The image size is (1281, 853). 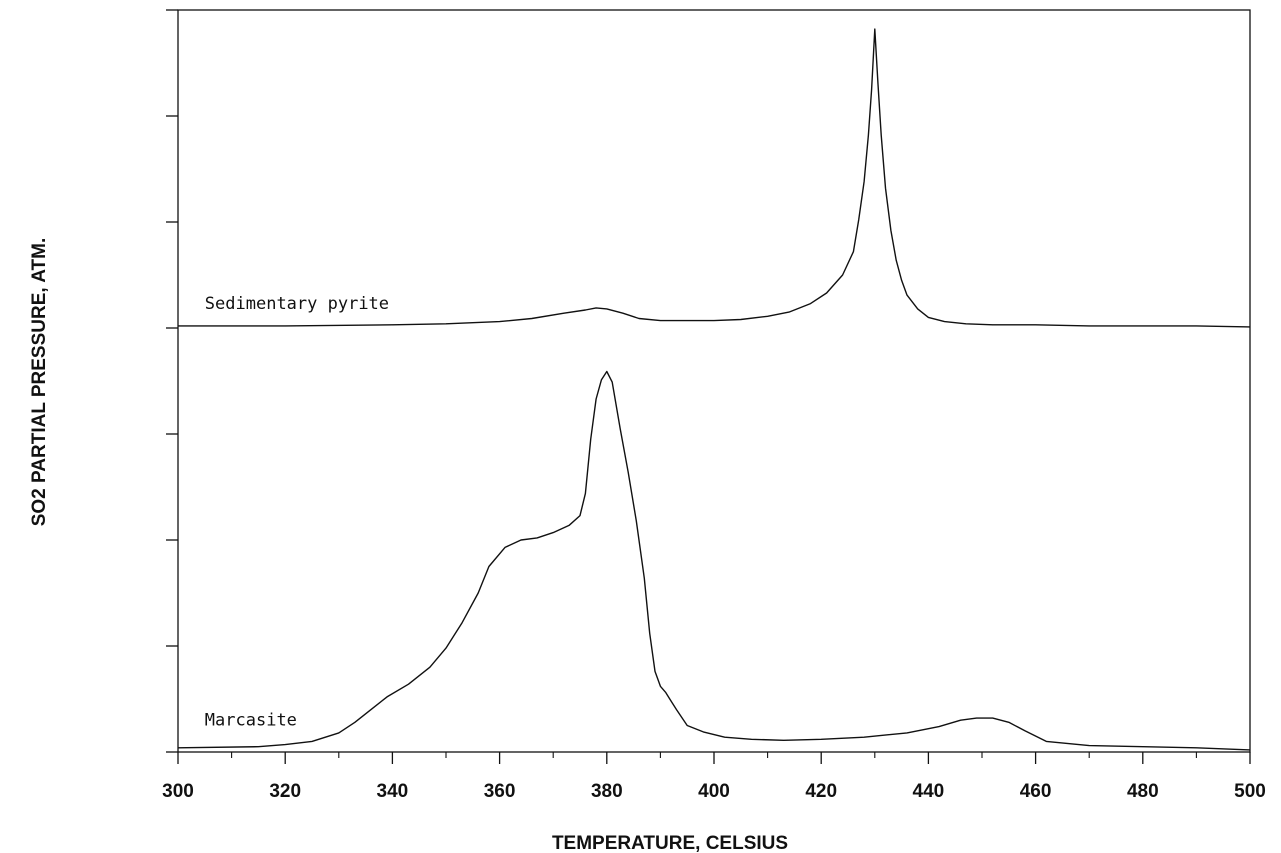 What do you see at coordinates (39, 382) in the screenshot?
I see `y-axis-title: SO2 PARTIAL PRESSURE, ATM.` at bounding box center [39, 382].